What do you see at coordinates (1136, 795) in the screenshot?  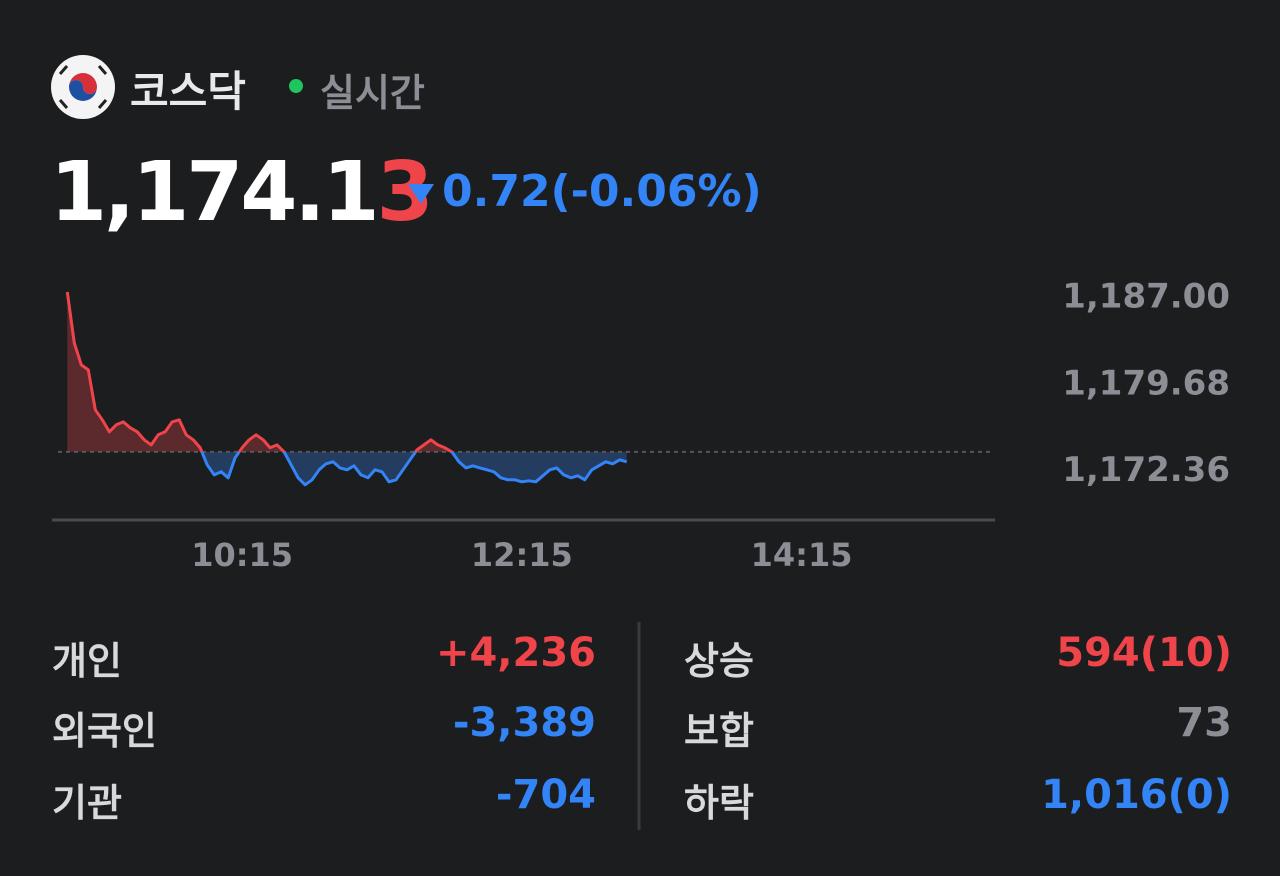 I see `breadth-value: 1,016(0)` at bounding box center [1136, 795].